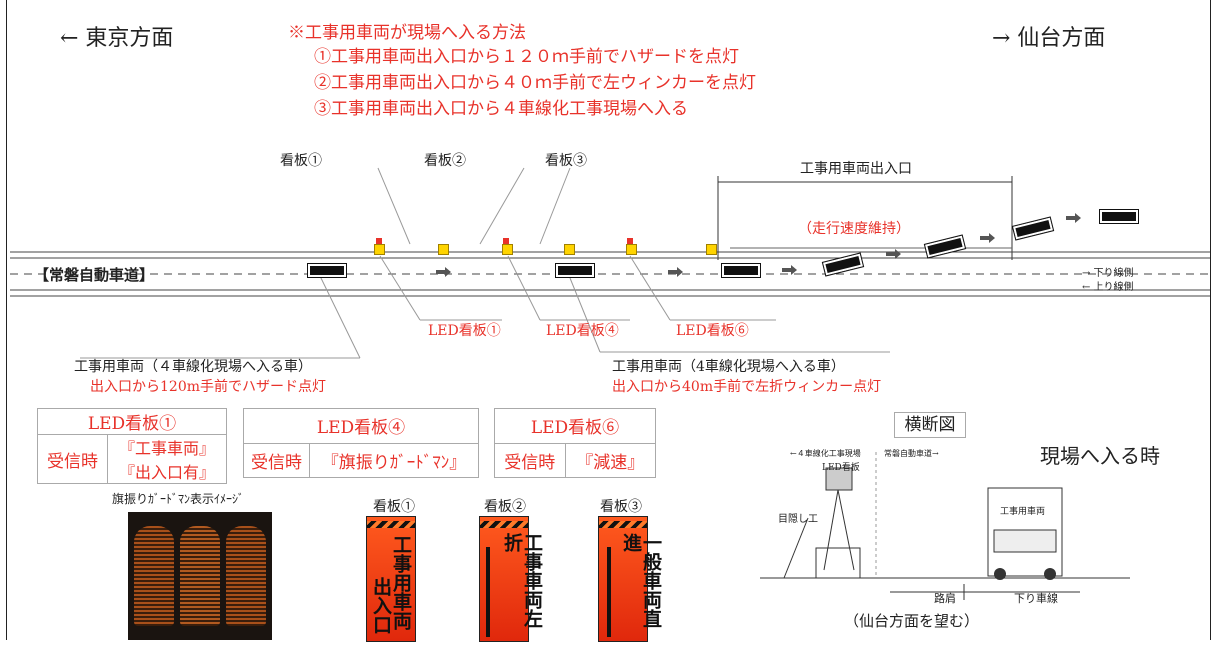 The width and height of the screenshot is (1217, 645). Describe the element at coordinates (167, 459) in the screenshot. I see `led-table-msg: 『工事車両』『出入口有』` at that location.